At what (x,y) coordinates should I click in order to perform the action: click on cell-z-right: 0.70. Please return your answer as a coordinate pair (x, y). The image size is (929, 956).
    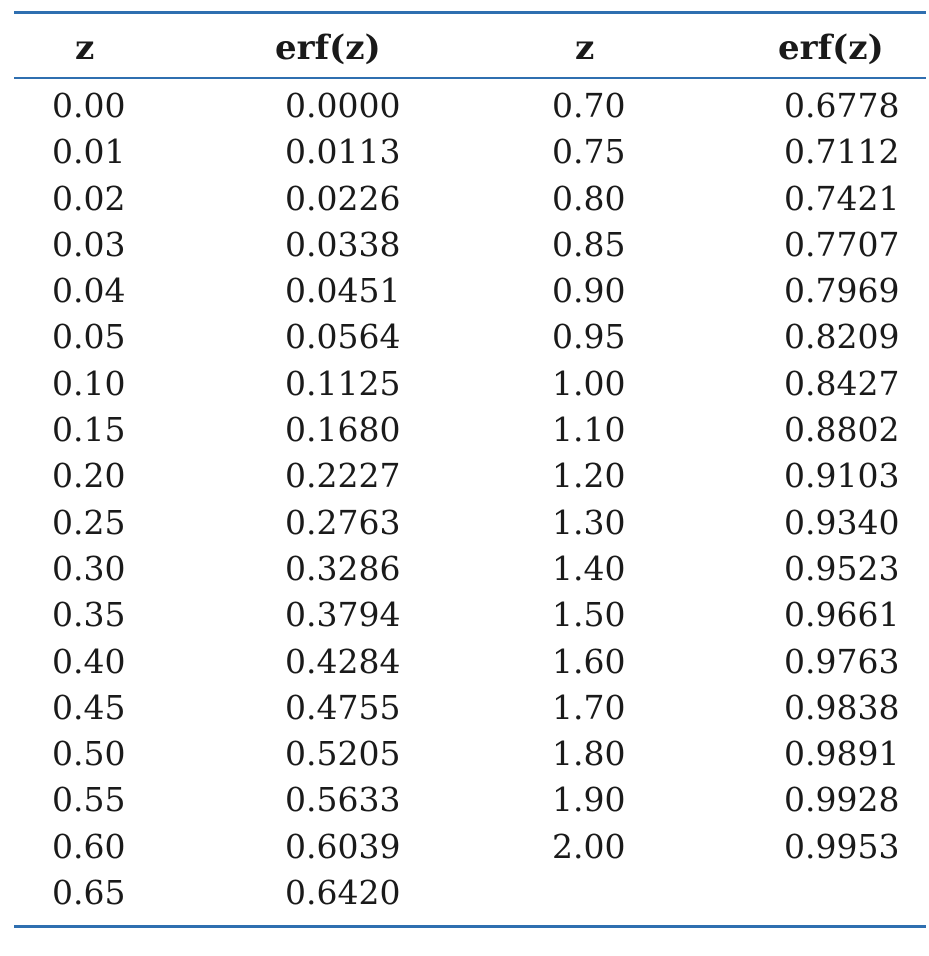
    Looking at the image, I should click on (589, 105).